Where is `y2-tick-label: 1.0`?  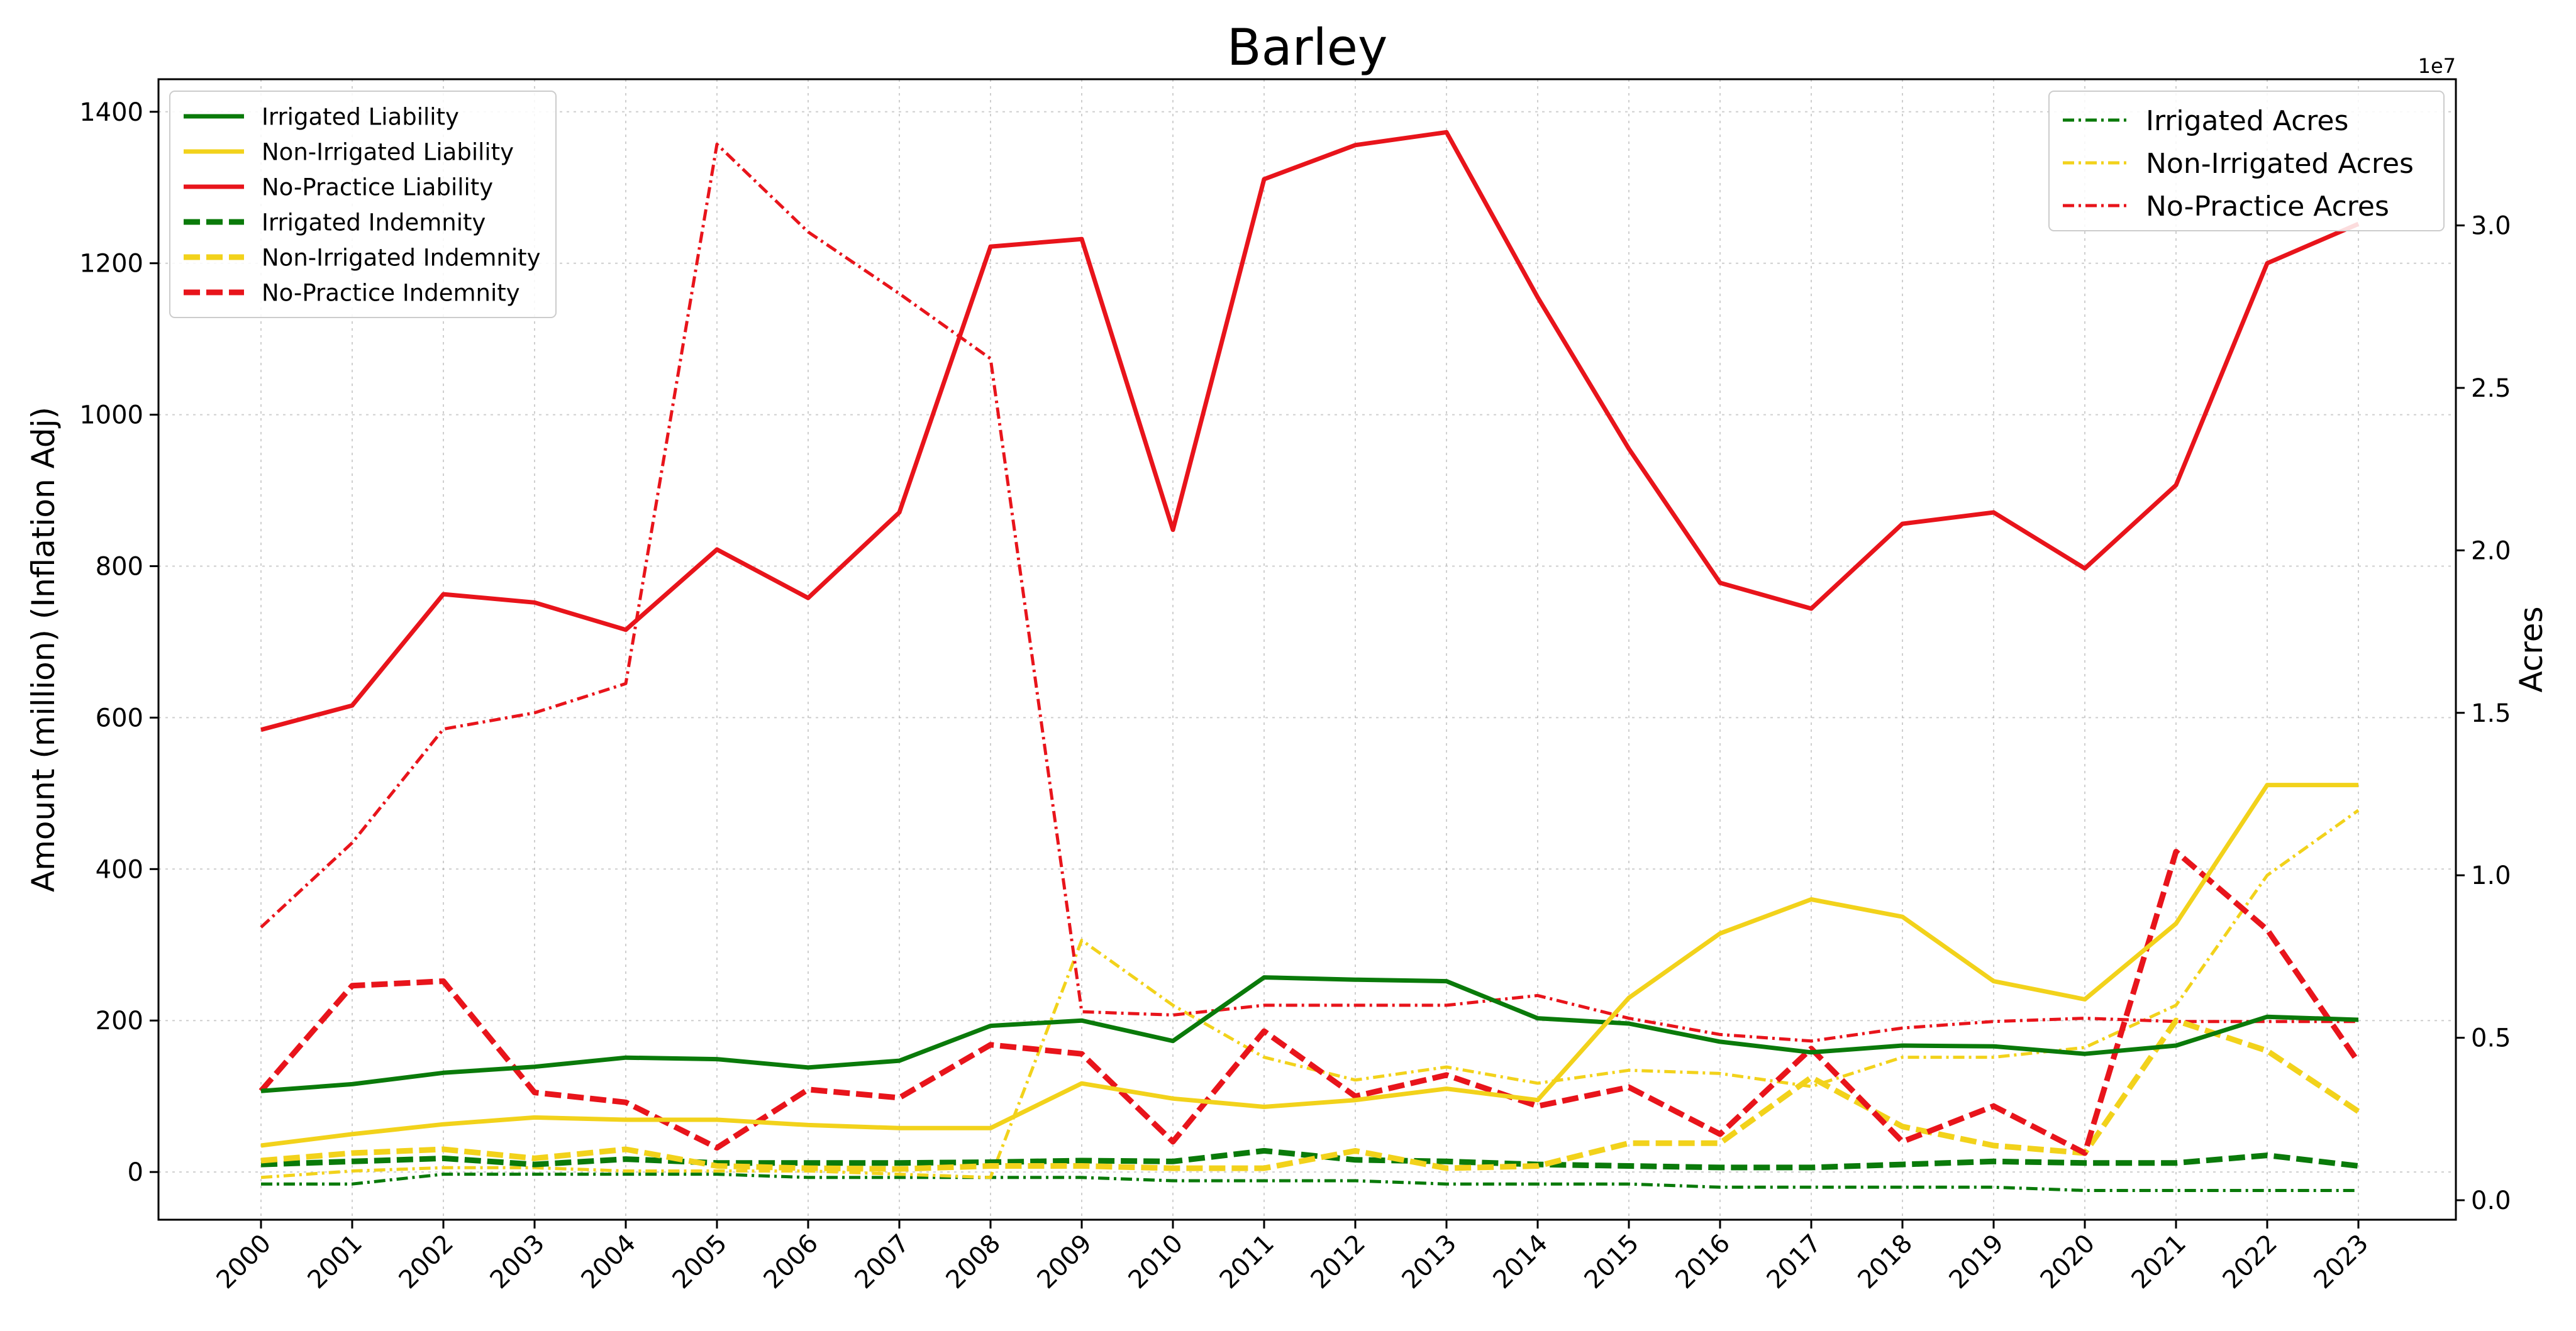
y2-tick-label: 1.0 is located at coordinates (2491, 875).